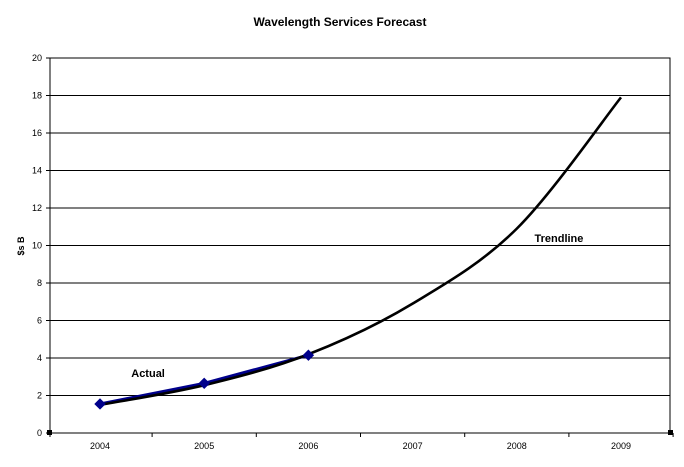 The width and height of the screenshot is (684, 467). Describe the element at coordinates (39, 358) in the screenshot. I see `y-tick-label: 4` at that location.